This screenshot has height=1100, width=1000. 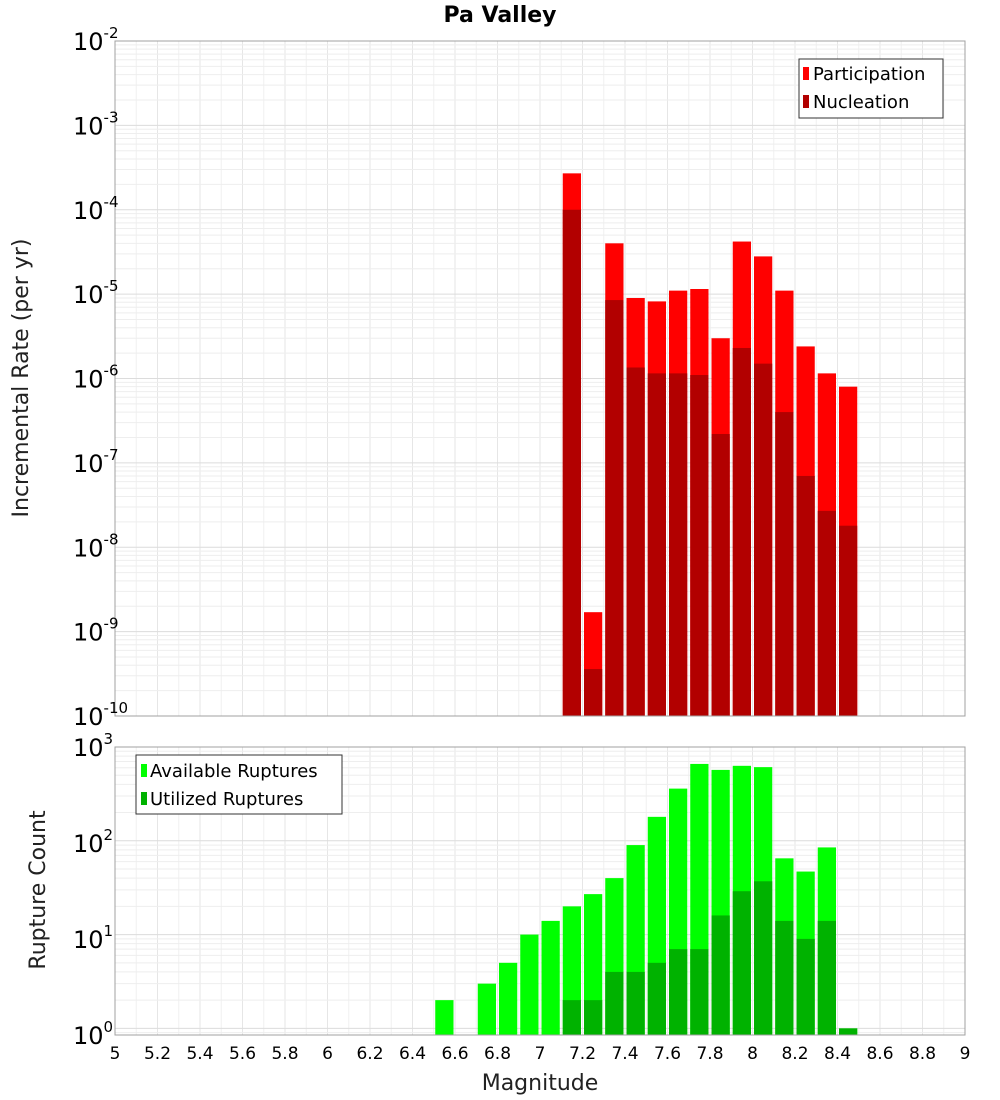 I want to click on x-tick-label: 8, so click(x=752, y=1054).